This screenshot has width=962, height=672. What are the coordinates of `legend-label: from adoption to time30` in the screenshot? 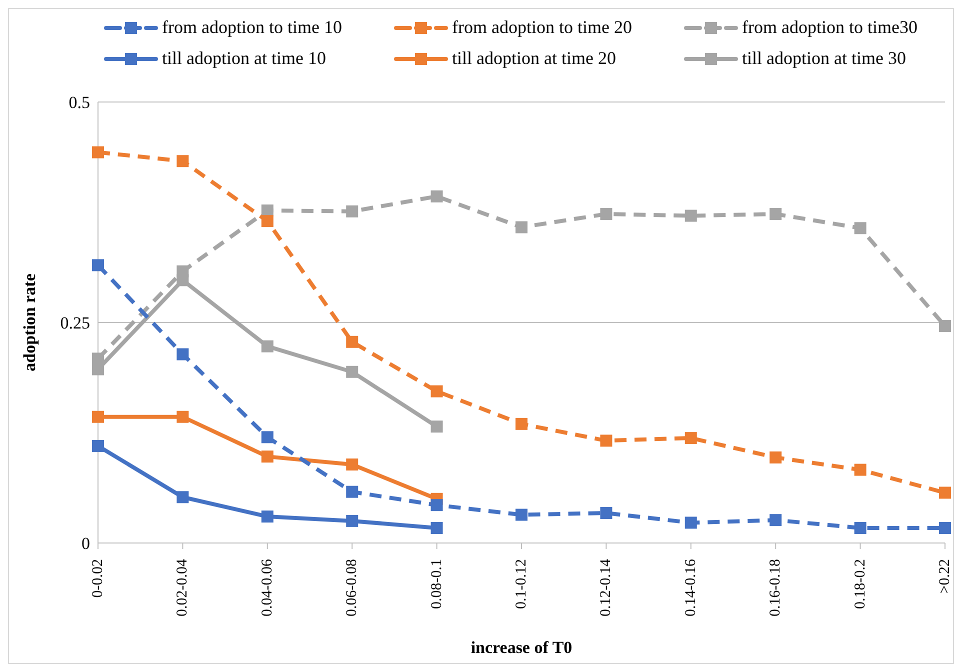 It's located at (830, 27).